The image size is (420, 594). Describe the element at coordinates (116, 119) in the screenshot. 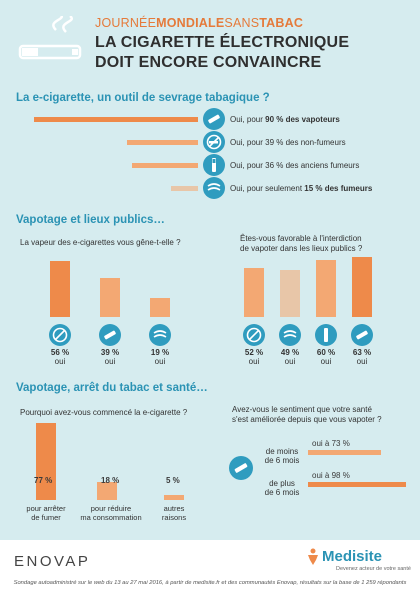

I see `bar-vapoteurs` at that location.